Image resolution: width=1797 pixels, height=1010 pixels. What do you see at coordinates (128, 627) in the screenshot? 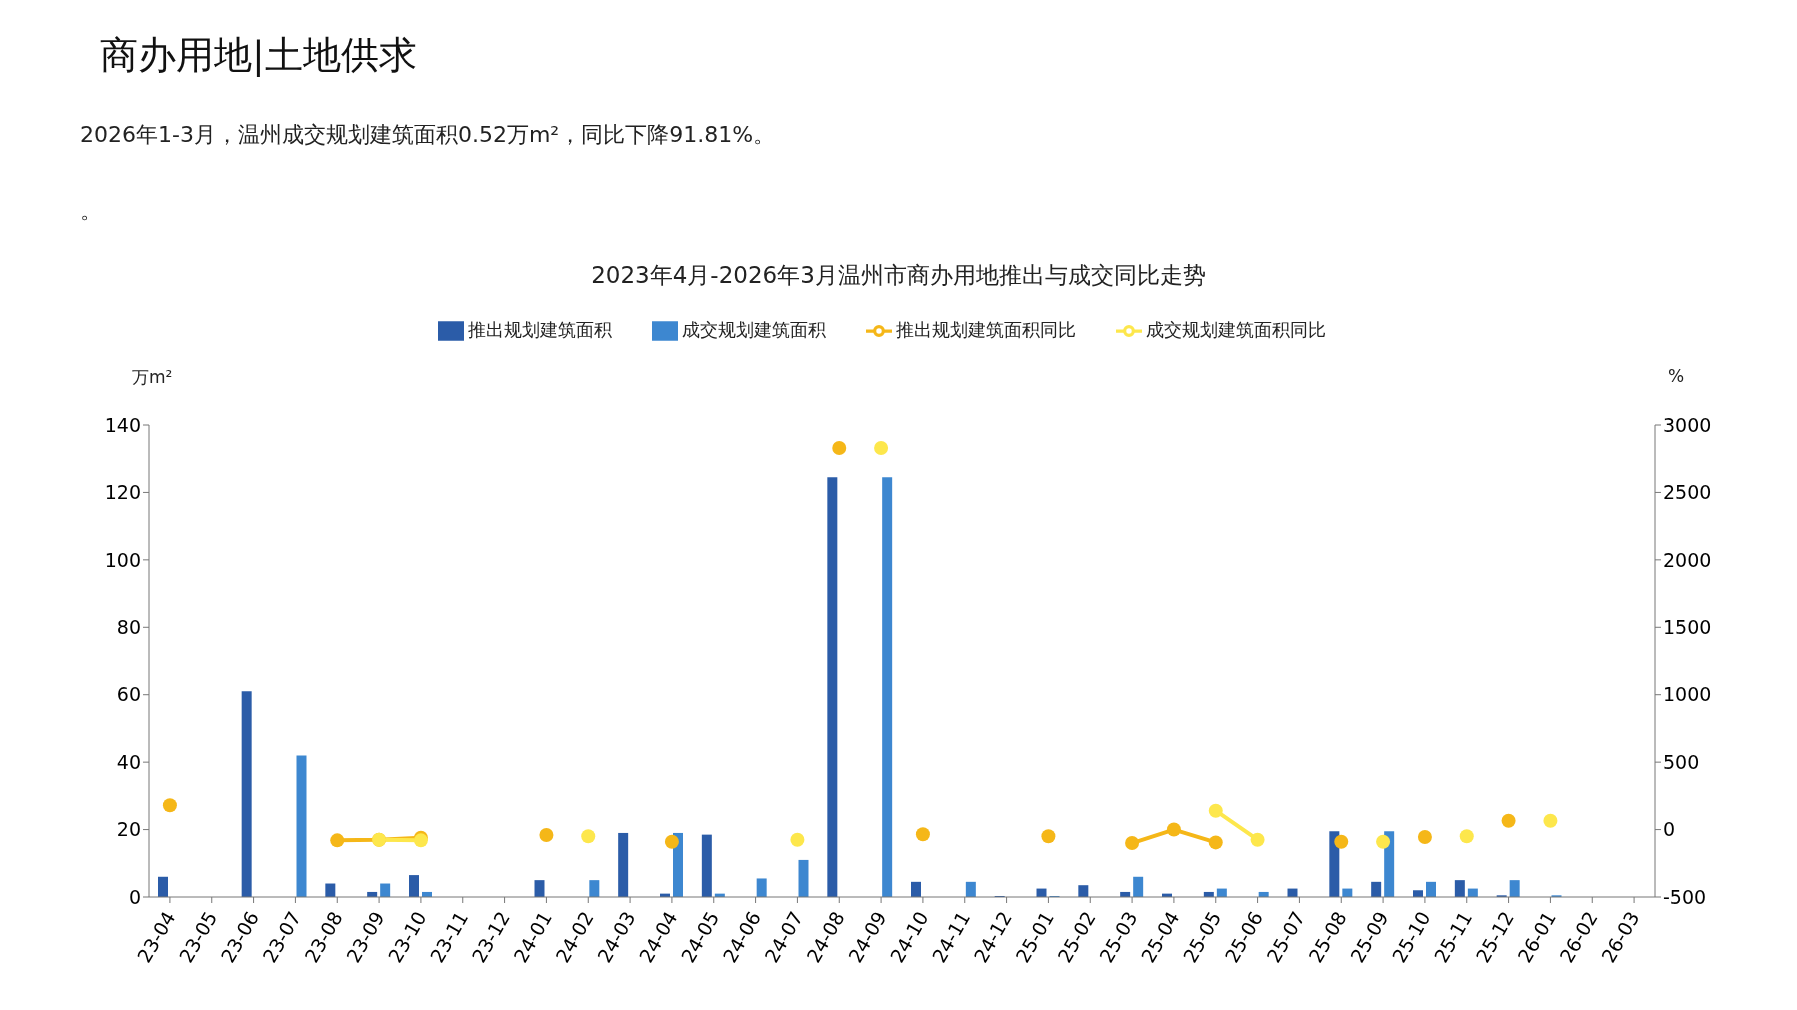
I see `y-tick-label: 80` at bounding box center [128, 627].